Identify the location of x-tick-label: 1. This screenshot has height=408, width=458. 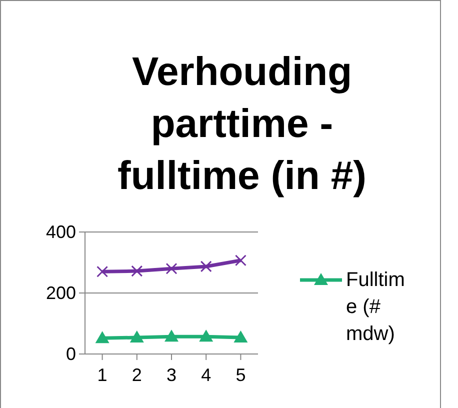
(102, 375).